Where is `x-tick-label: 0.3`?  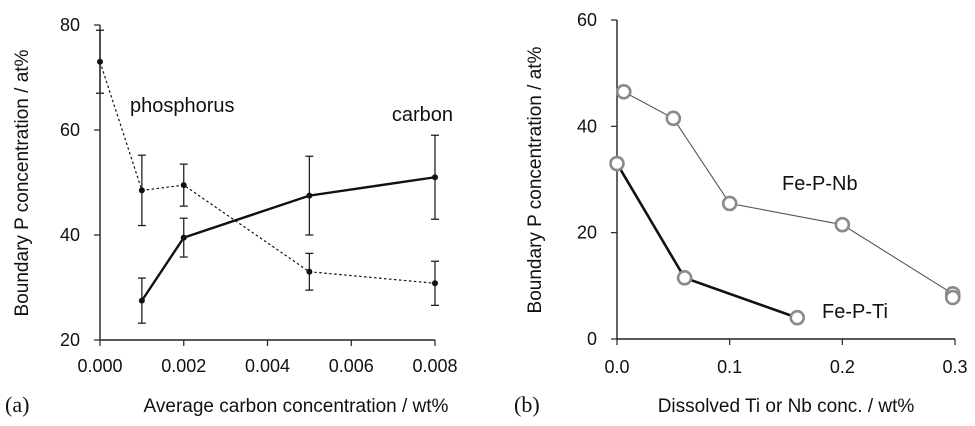
x-tick-label: 0.3 is located at coordinates (954, 367).